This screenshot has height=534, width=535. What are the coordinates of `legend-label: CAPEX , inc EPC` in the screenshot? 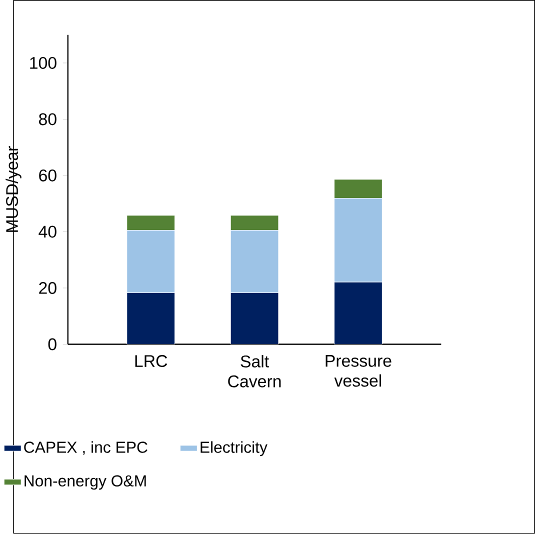 It's located at (86, 448).